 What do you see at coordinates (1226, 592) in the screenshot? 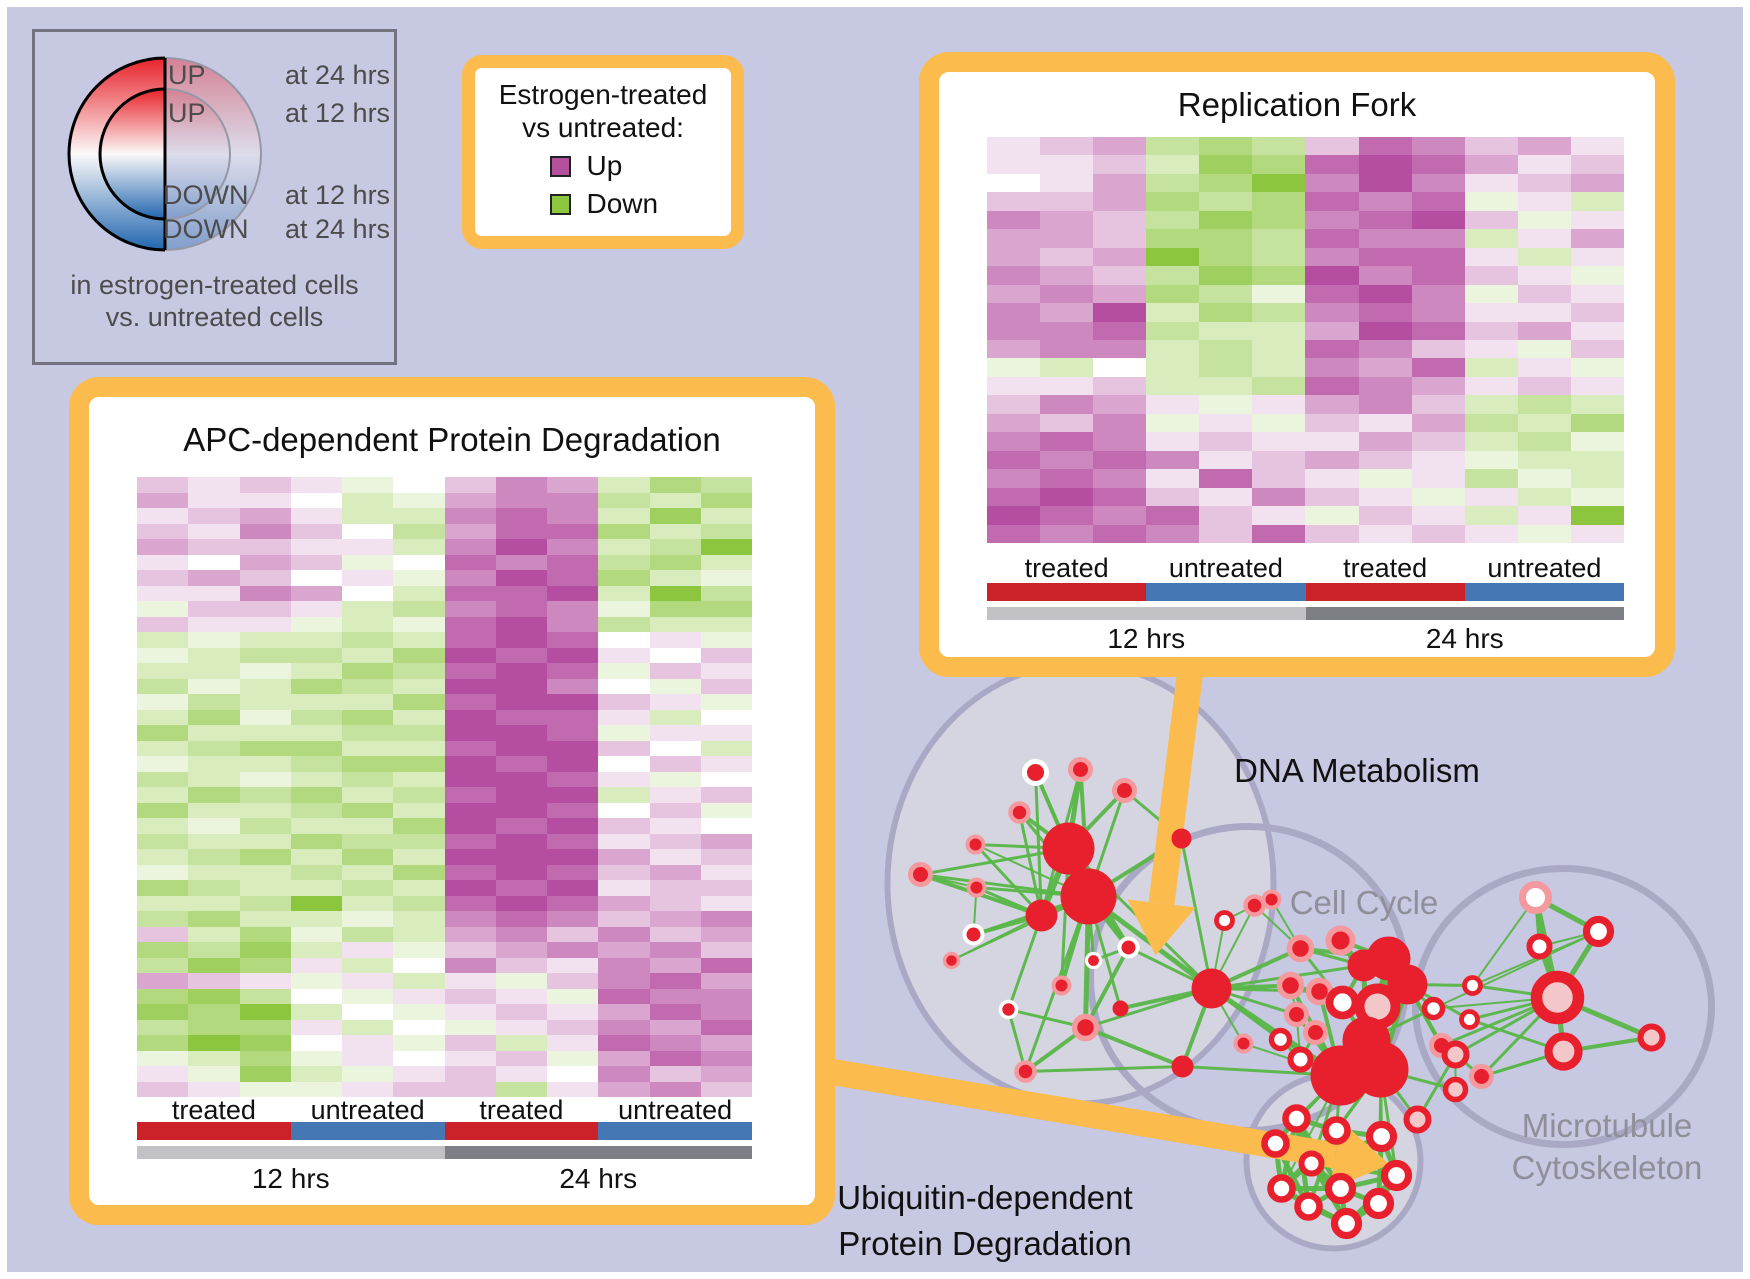
I see `untreated-bar-segment` at bounding box center [1226, 592].